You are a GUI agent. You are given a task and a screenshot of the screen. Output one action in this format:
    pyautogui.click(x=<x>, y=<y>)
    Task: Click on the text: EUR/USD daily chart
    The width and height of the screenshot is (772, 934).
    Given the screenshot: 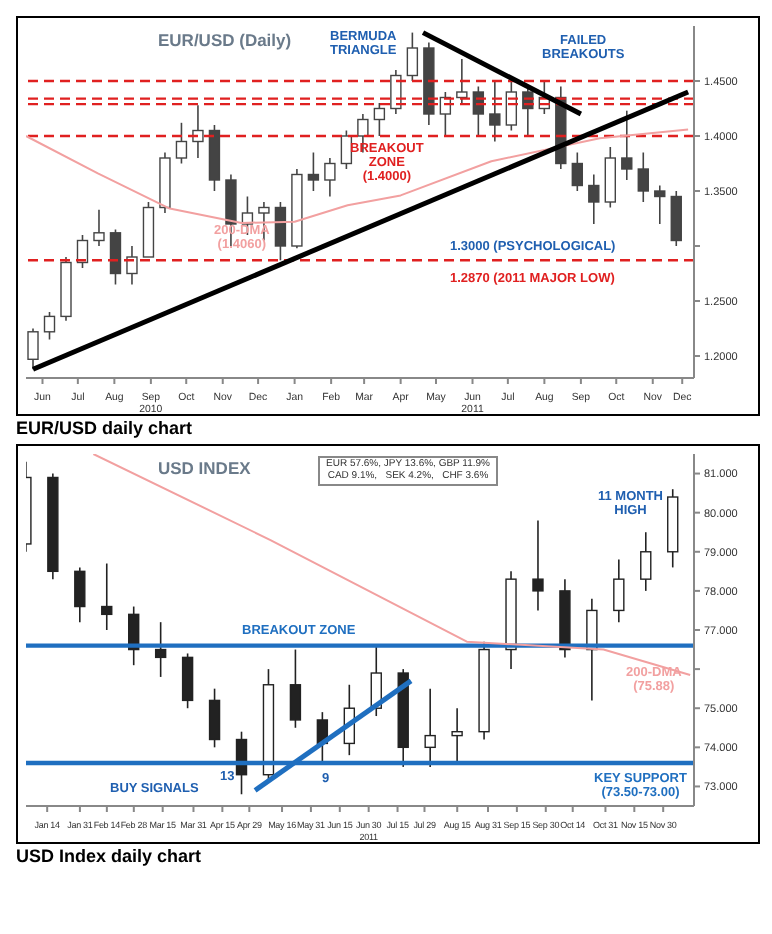 What is the action you would take?
    pyautogui.click(x=105, y=428)
    